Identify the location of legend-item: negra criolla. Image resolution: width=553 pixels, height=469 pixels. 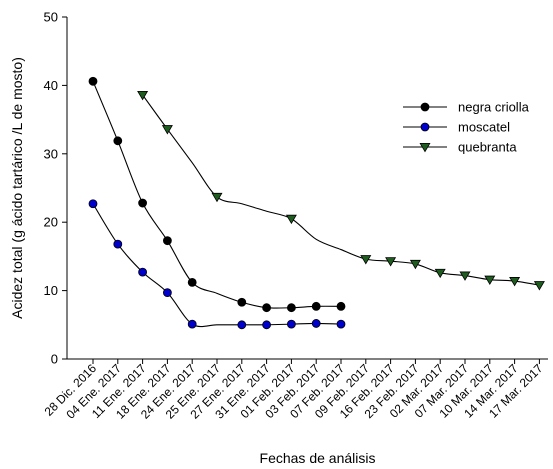
(466, 107).